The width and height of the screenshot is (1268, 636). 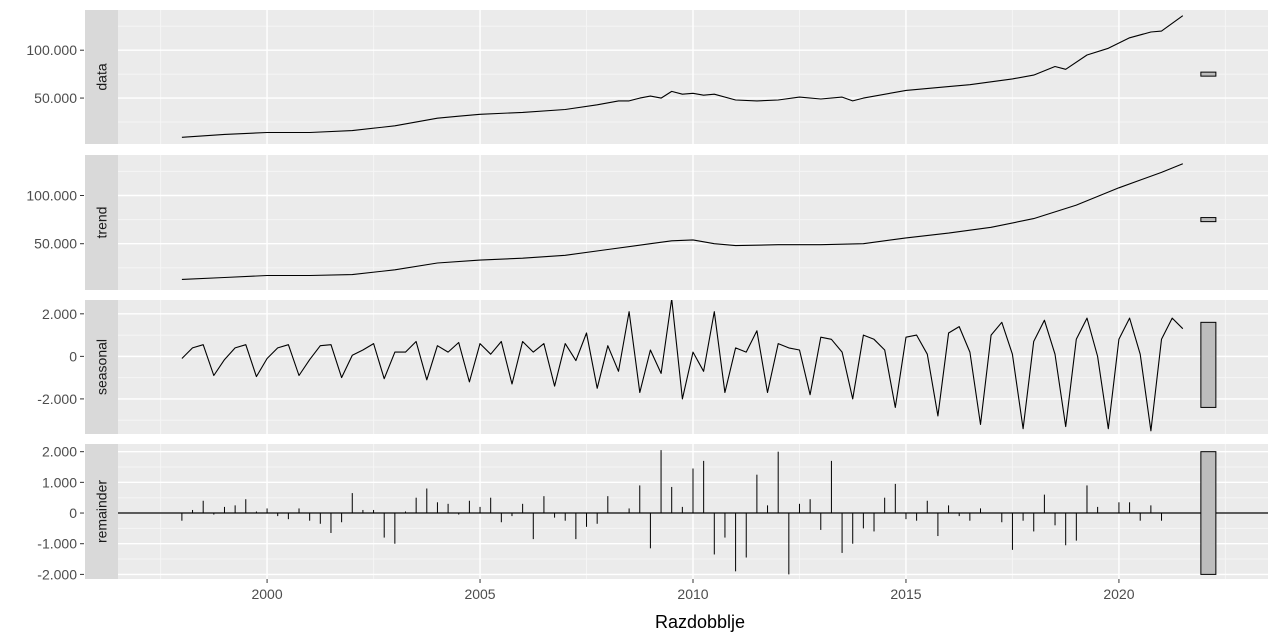 What do you see at coordinates (59, 482) in the screenshot?
I see `y-tick-label: 1.000` at bounding box center [59, 482].